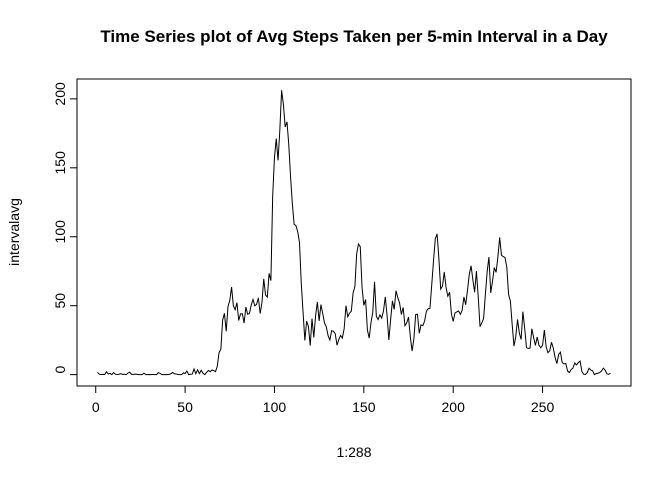 Image resolution: width=672 pixels, height=480 pixels. I want to click on y-tick-label: 100, so click(60, 232).